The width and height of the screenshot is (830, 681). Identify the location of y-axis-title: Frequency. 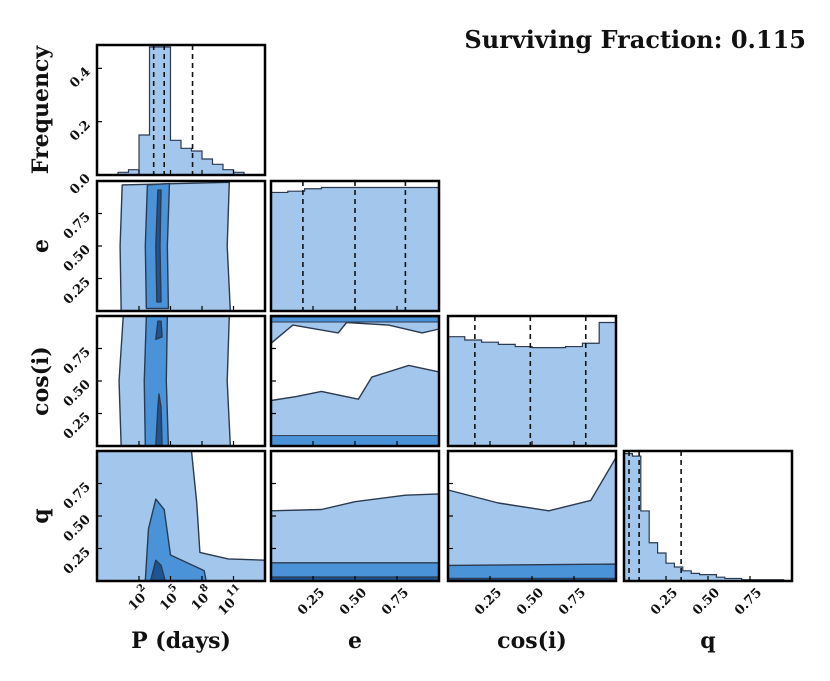
(41, 110).